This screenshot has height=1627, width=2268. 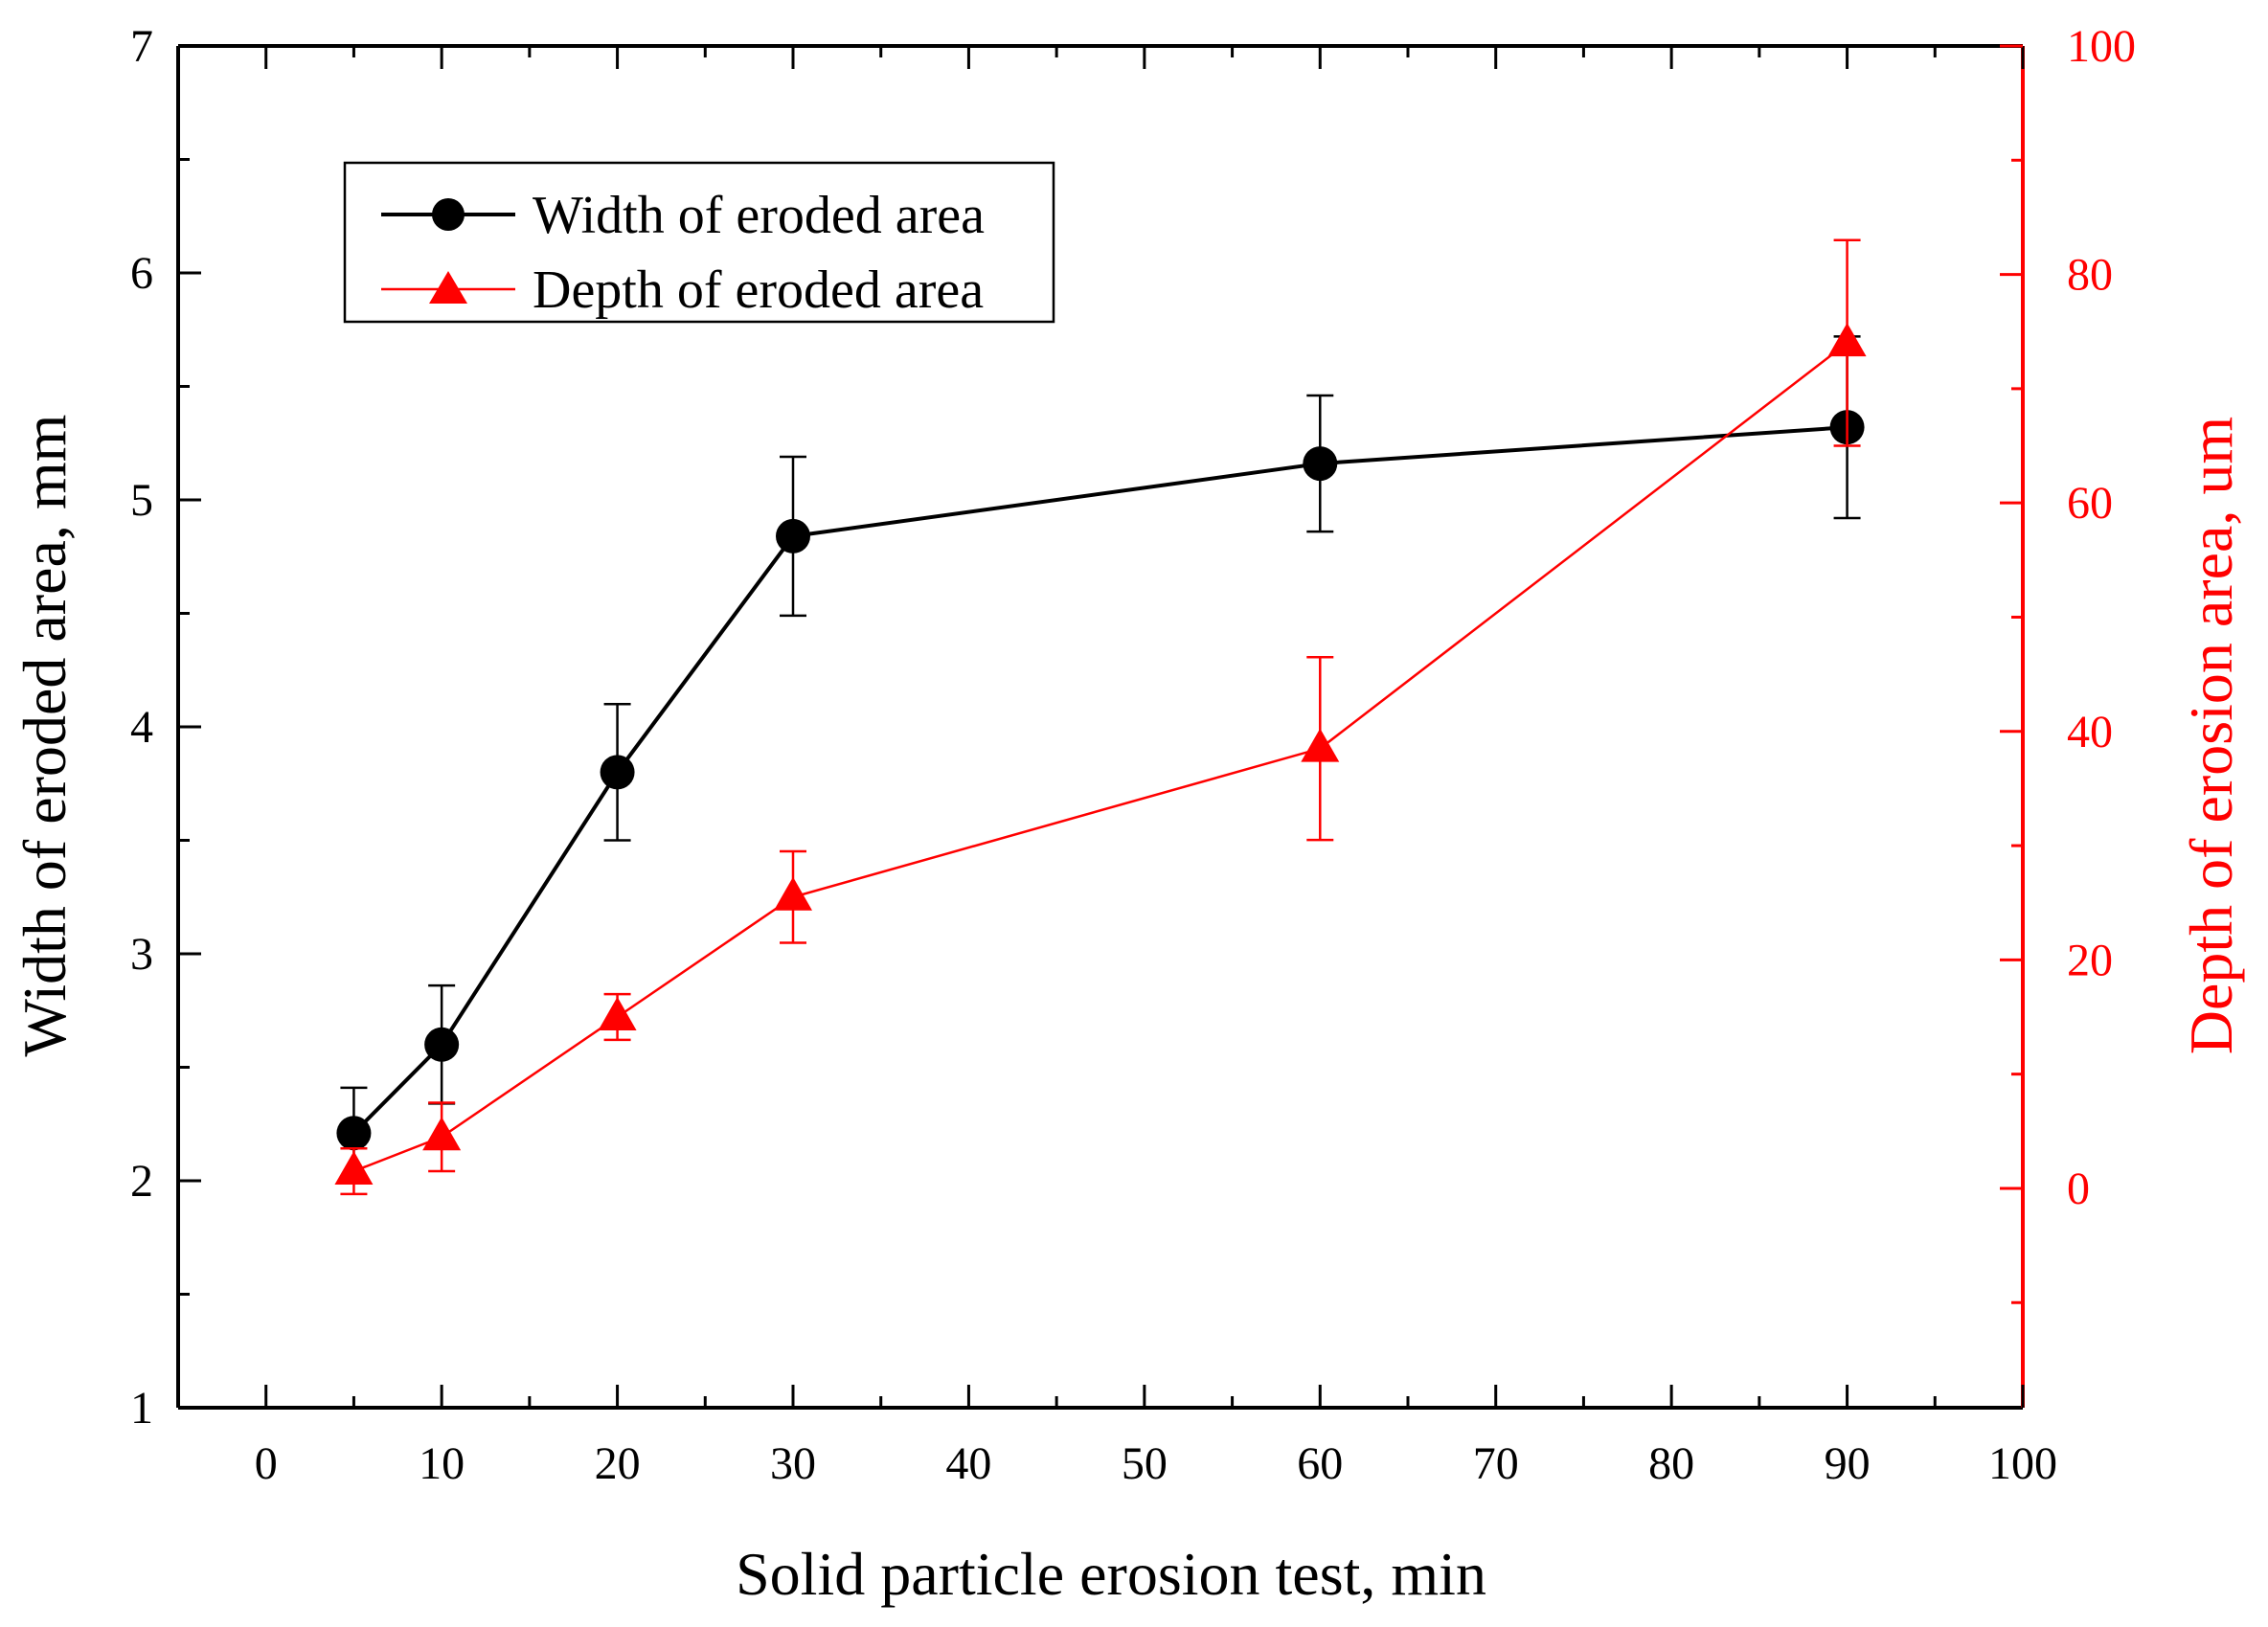 I want to click on right-y-tick-label: 40, so click(x=2090, y=732).